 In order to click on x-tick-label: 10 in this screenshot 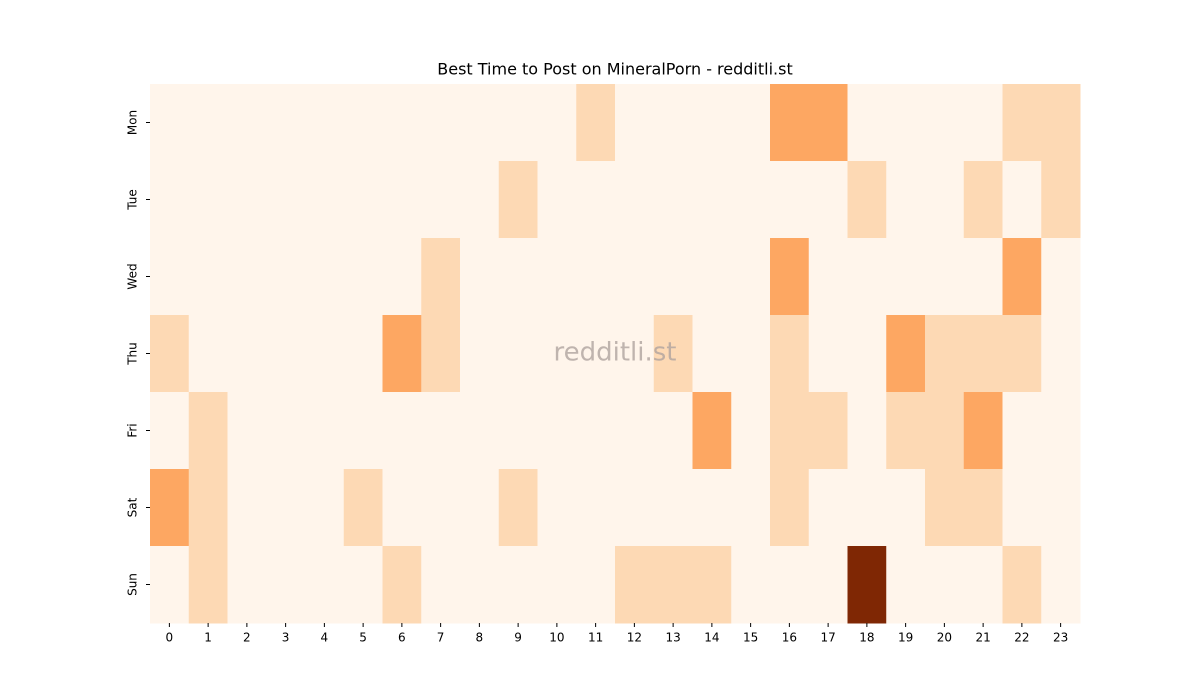, I will do `click(556, 638)`.